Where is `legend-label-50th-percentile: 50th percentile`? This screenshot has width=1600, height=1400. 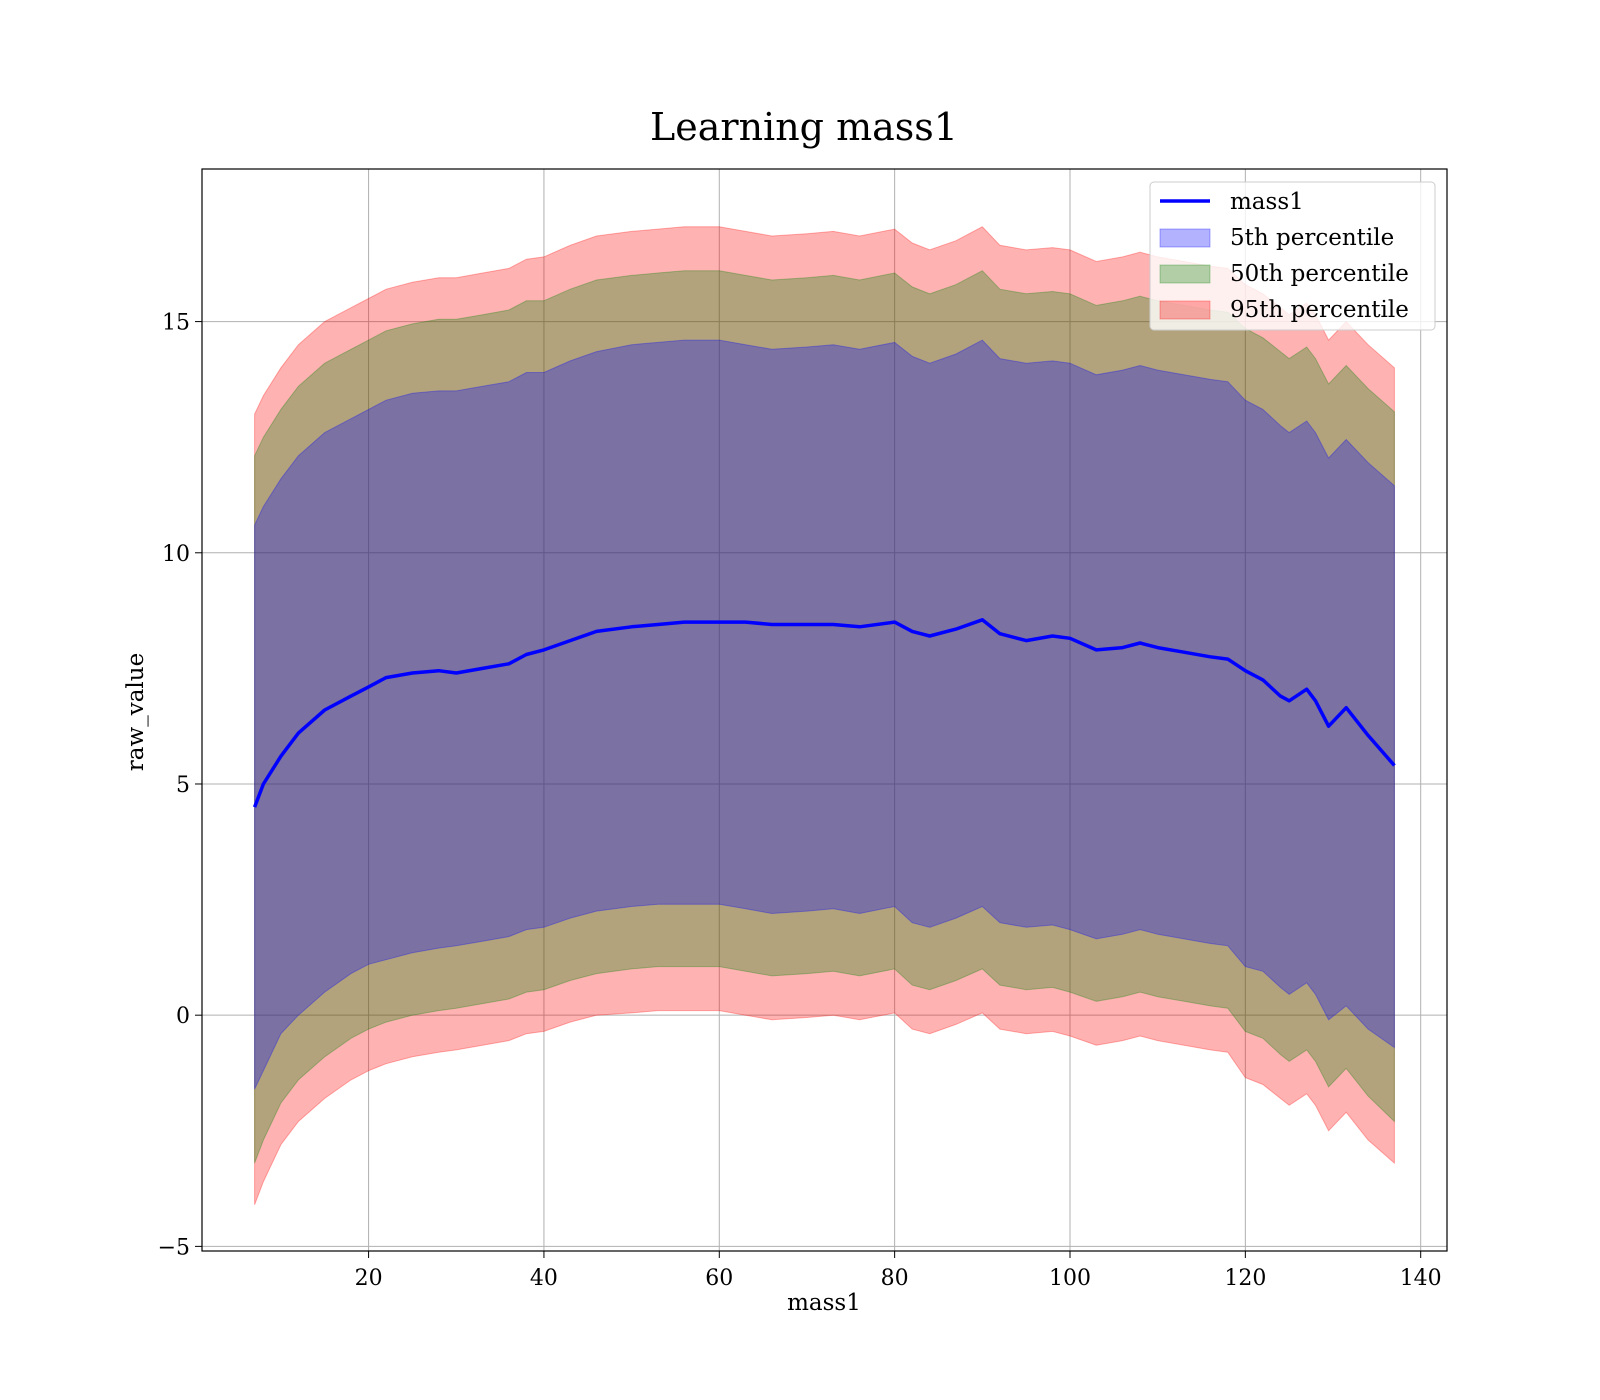 legend-label-50th-percentile: 50th percentile is located at coordinates (1319, 274).